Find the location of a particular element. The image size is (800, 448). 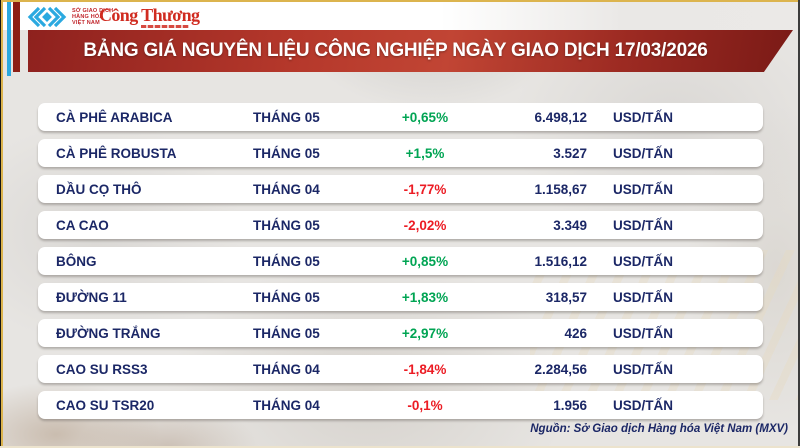

percent-change: +0,85% is located at coordinates (425, 261).